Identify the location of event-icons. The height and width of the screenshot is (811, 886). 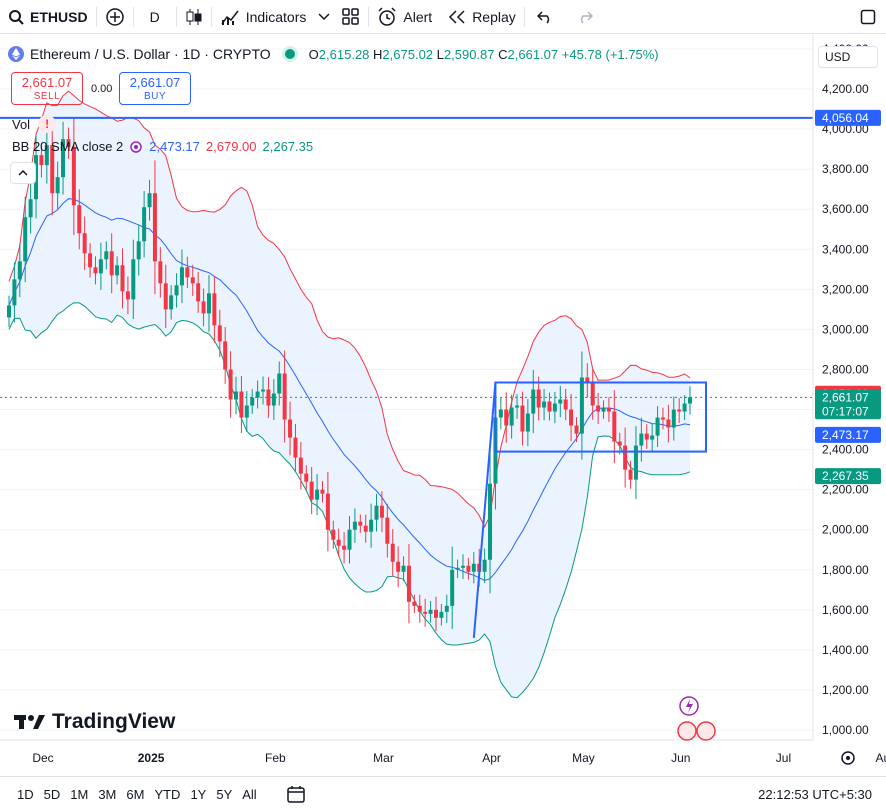
(696, 718).